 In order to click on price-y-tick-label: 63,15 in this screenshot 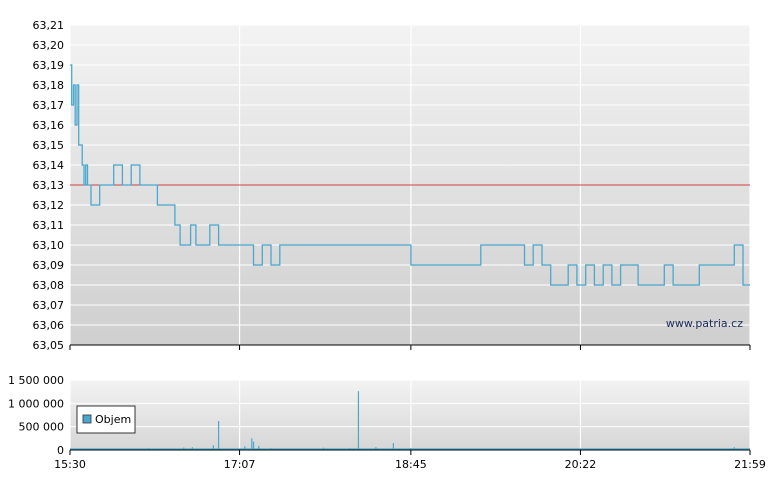, I will do `click(49, 145)`.